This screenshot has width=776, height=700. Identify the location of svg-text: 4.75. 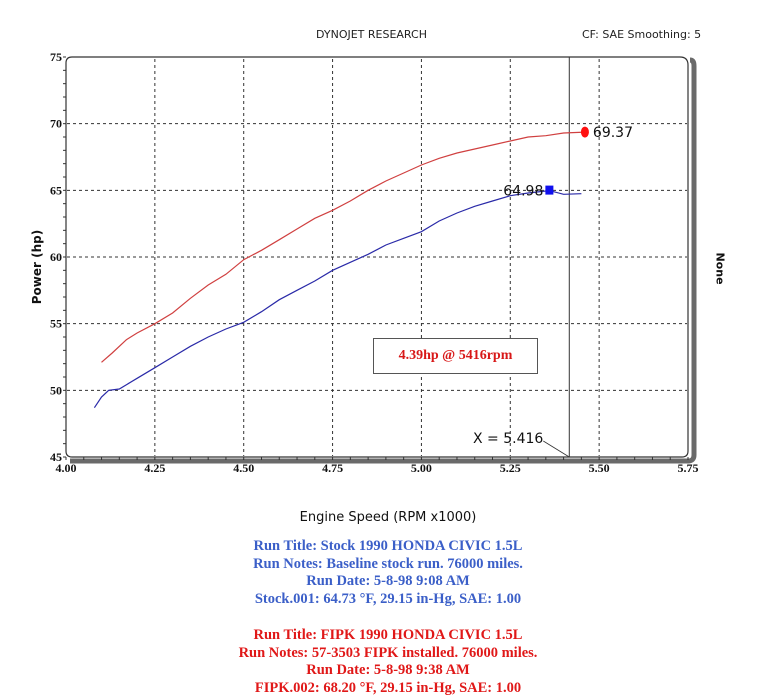
(332, 468).